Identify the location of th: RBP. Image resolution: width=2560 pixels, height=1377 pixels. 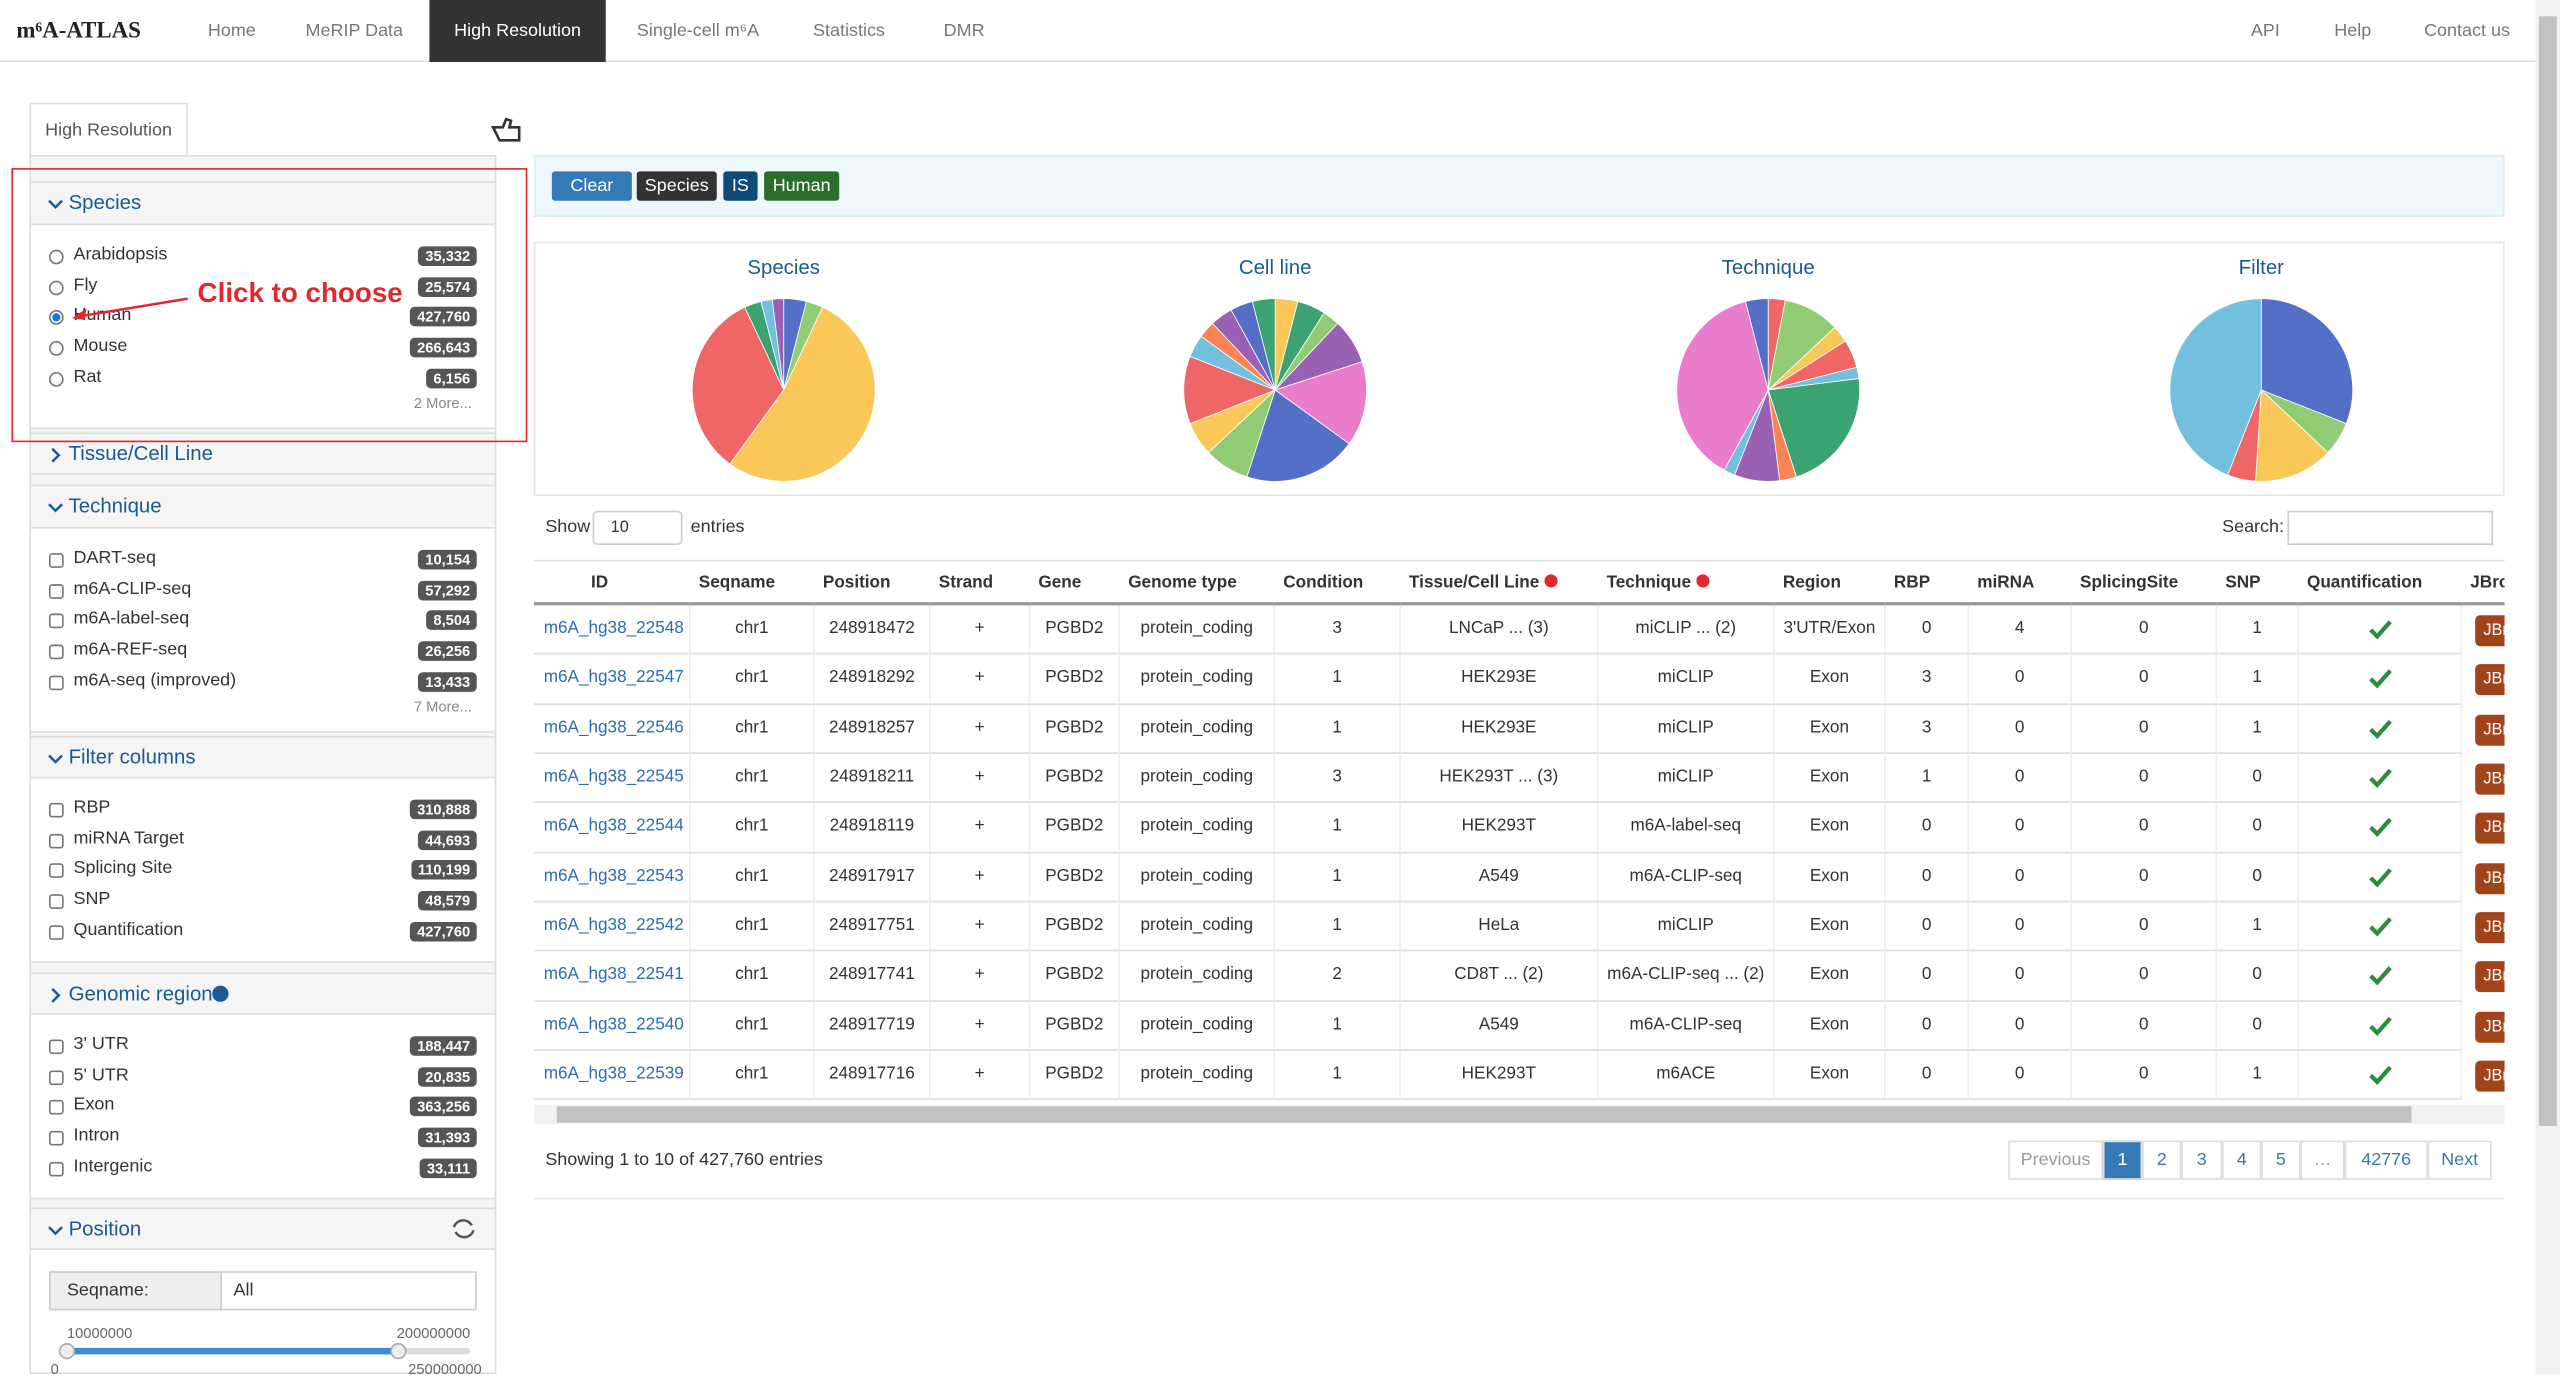
(1927, 582).